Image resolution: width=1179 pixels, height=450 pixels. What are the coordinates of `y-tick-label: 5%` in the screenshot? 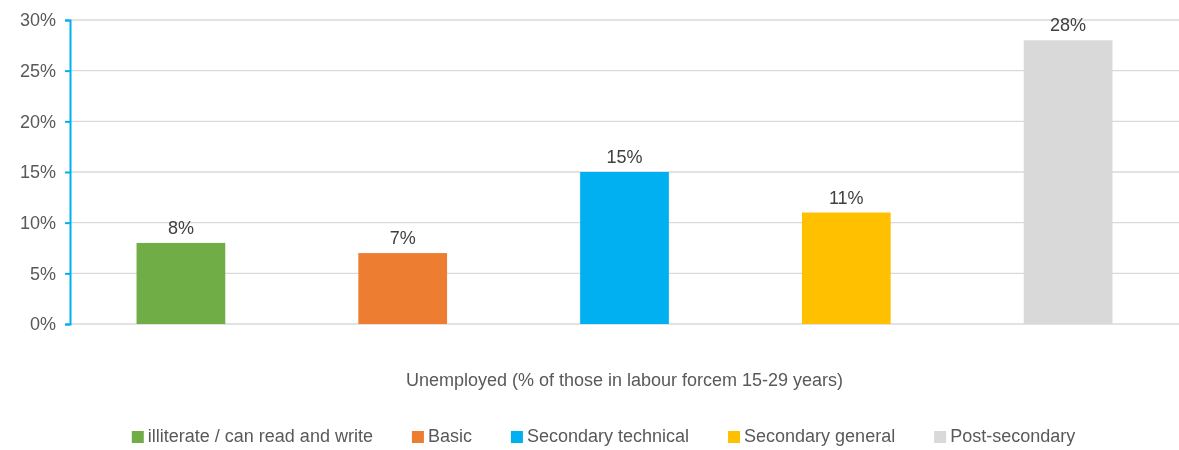 It's located at (42, 273).